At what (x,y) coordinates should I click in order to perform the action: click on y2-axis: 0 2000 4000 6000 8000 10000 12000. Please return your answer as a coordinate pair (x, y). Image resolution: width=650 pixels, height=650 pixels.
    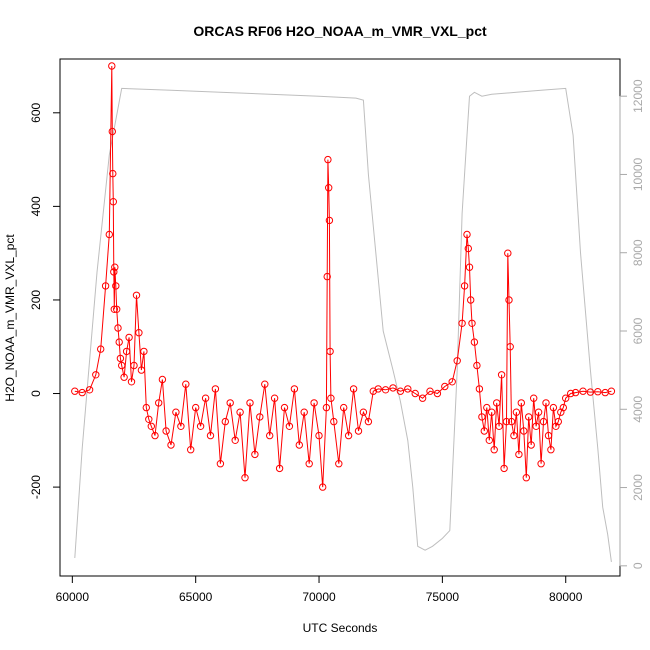
    Looking at the image, I should click on (632, 324).